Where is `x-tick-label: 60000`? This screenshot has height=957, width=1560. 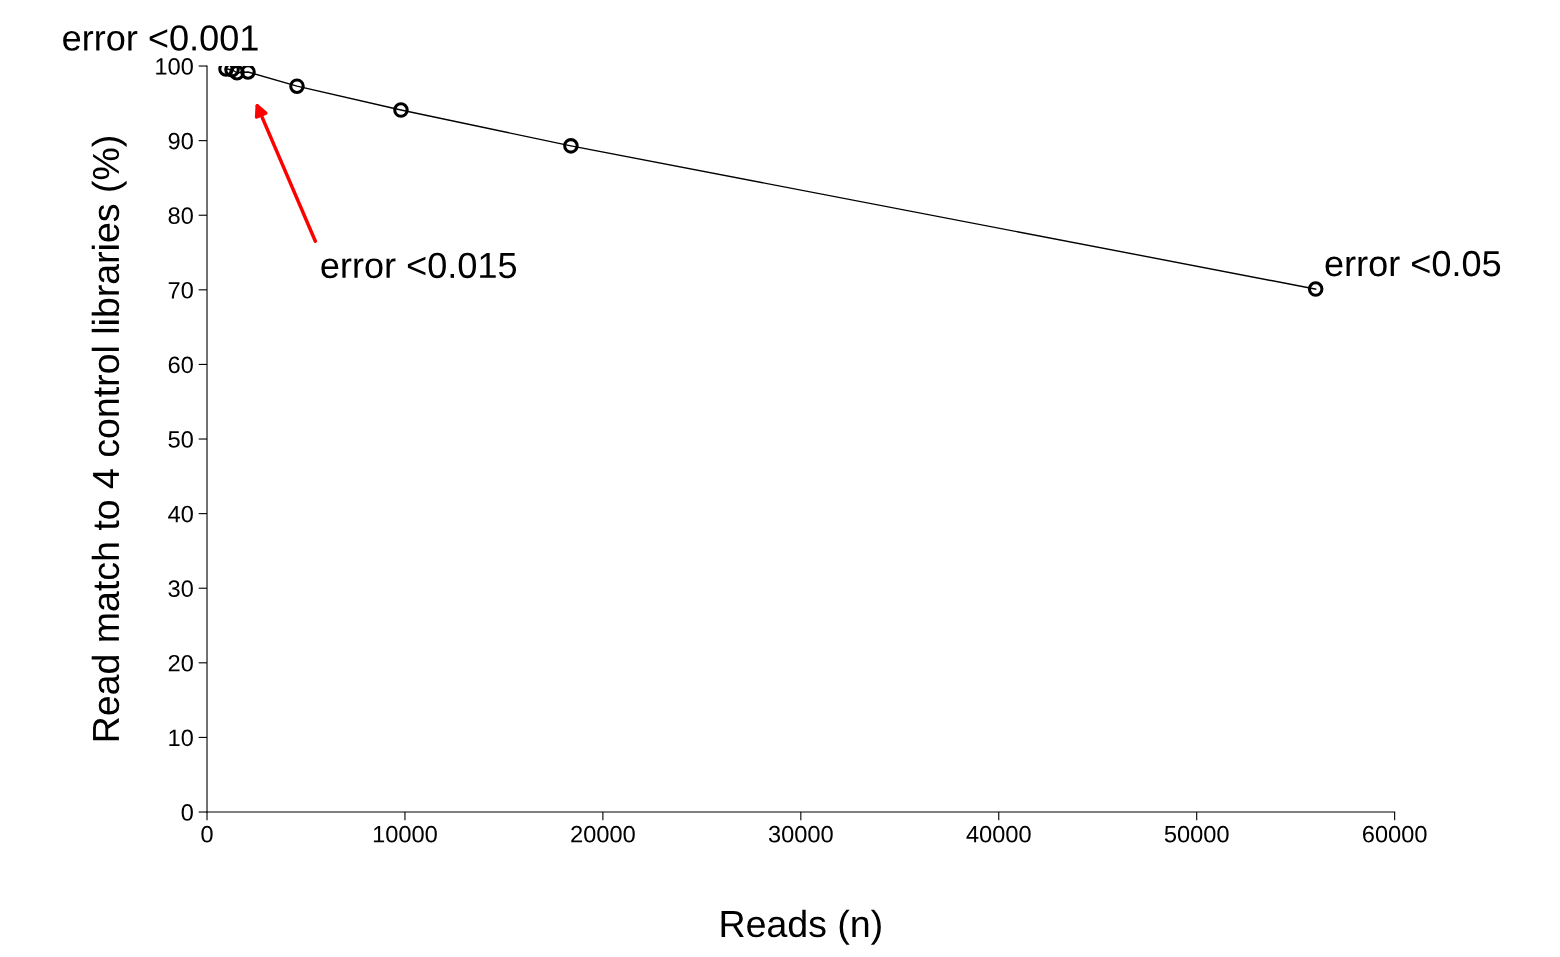 x-tick-label: 60000 is located at coordinates (1395, 834).